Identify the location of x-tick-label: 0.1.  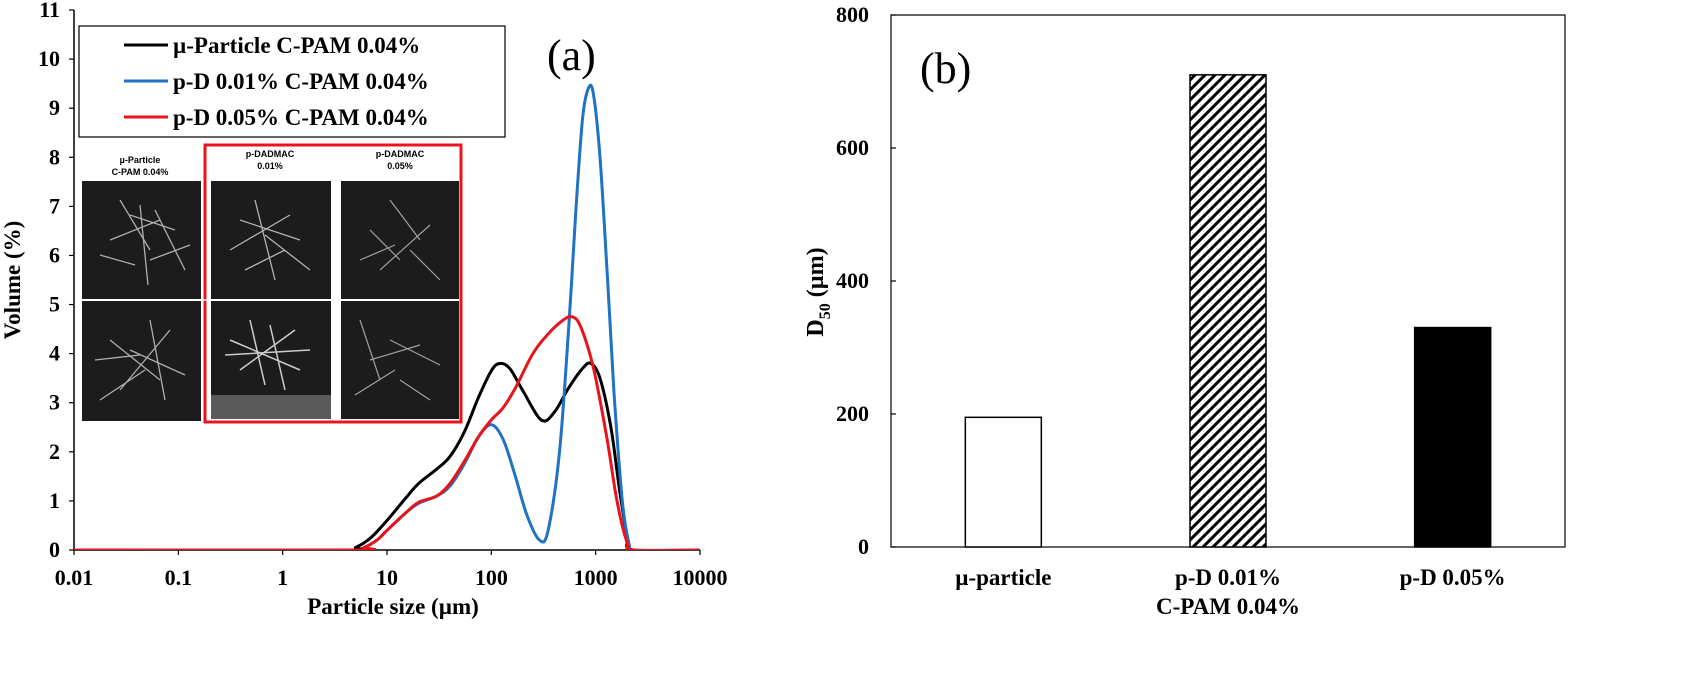
(179, 577).